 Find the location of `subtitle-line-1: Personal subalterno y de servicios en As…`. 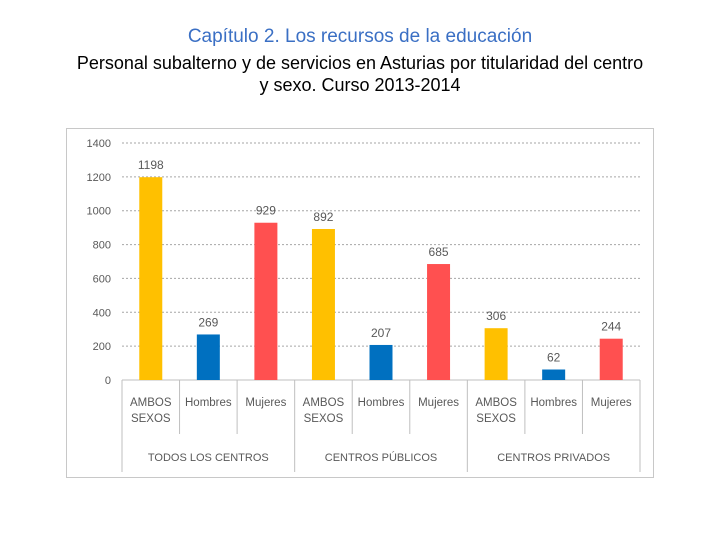

subtitle-line-1: Personal subalterno y de servicios en As… is located at coordinates (360, 63).